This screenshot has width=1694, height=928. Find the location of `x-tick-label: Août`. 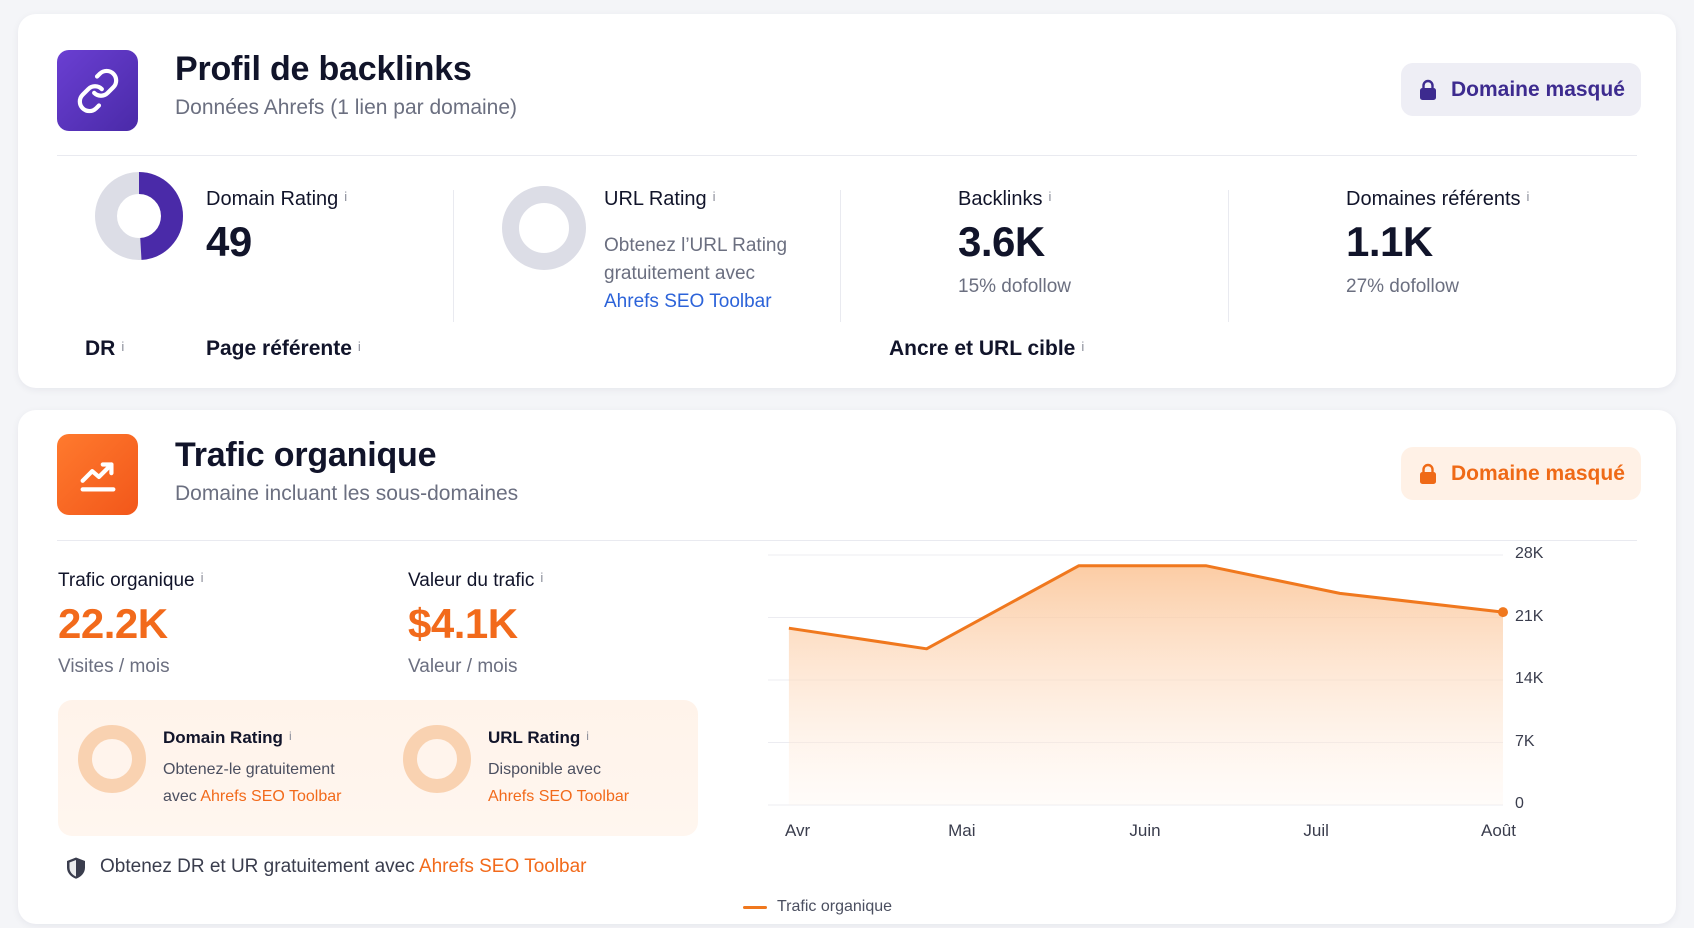

x-tick-label: Août is located at coordinates (1498, 830).